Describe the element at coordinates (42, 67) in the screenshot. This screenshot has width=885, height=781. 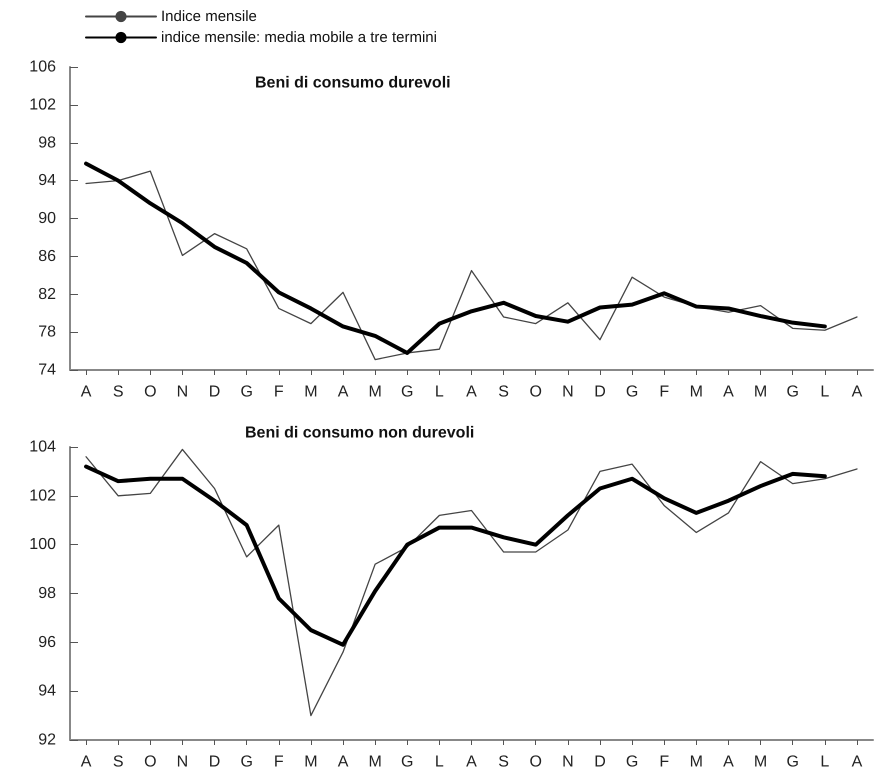
I see `y-tick-label: 106` at that location.